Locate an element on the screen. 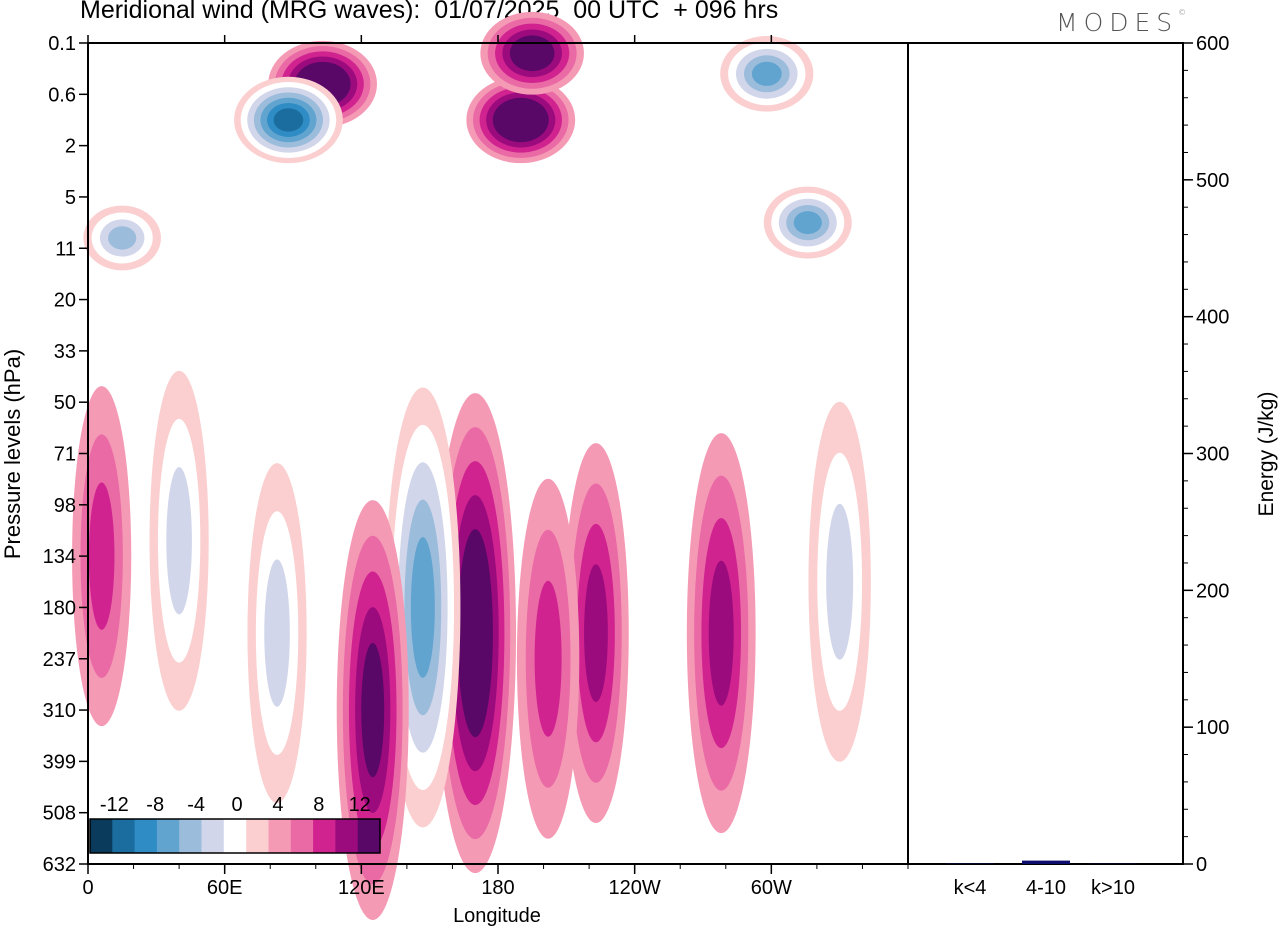 The width and height of the screenshot is (1280, 930). y-tick-label: 2 is located at coordinates (70, 147).